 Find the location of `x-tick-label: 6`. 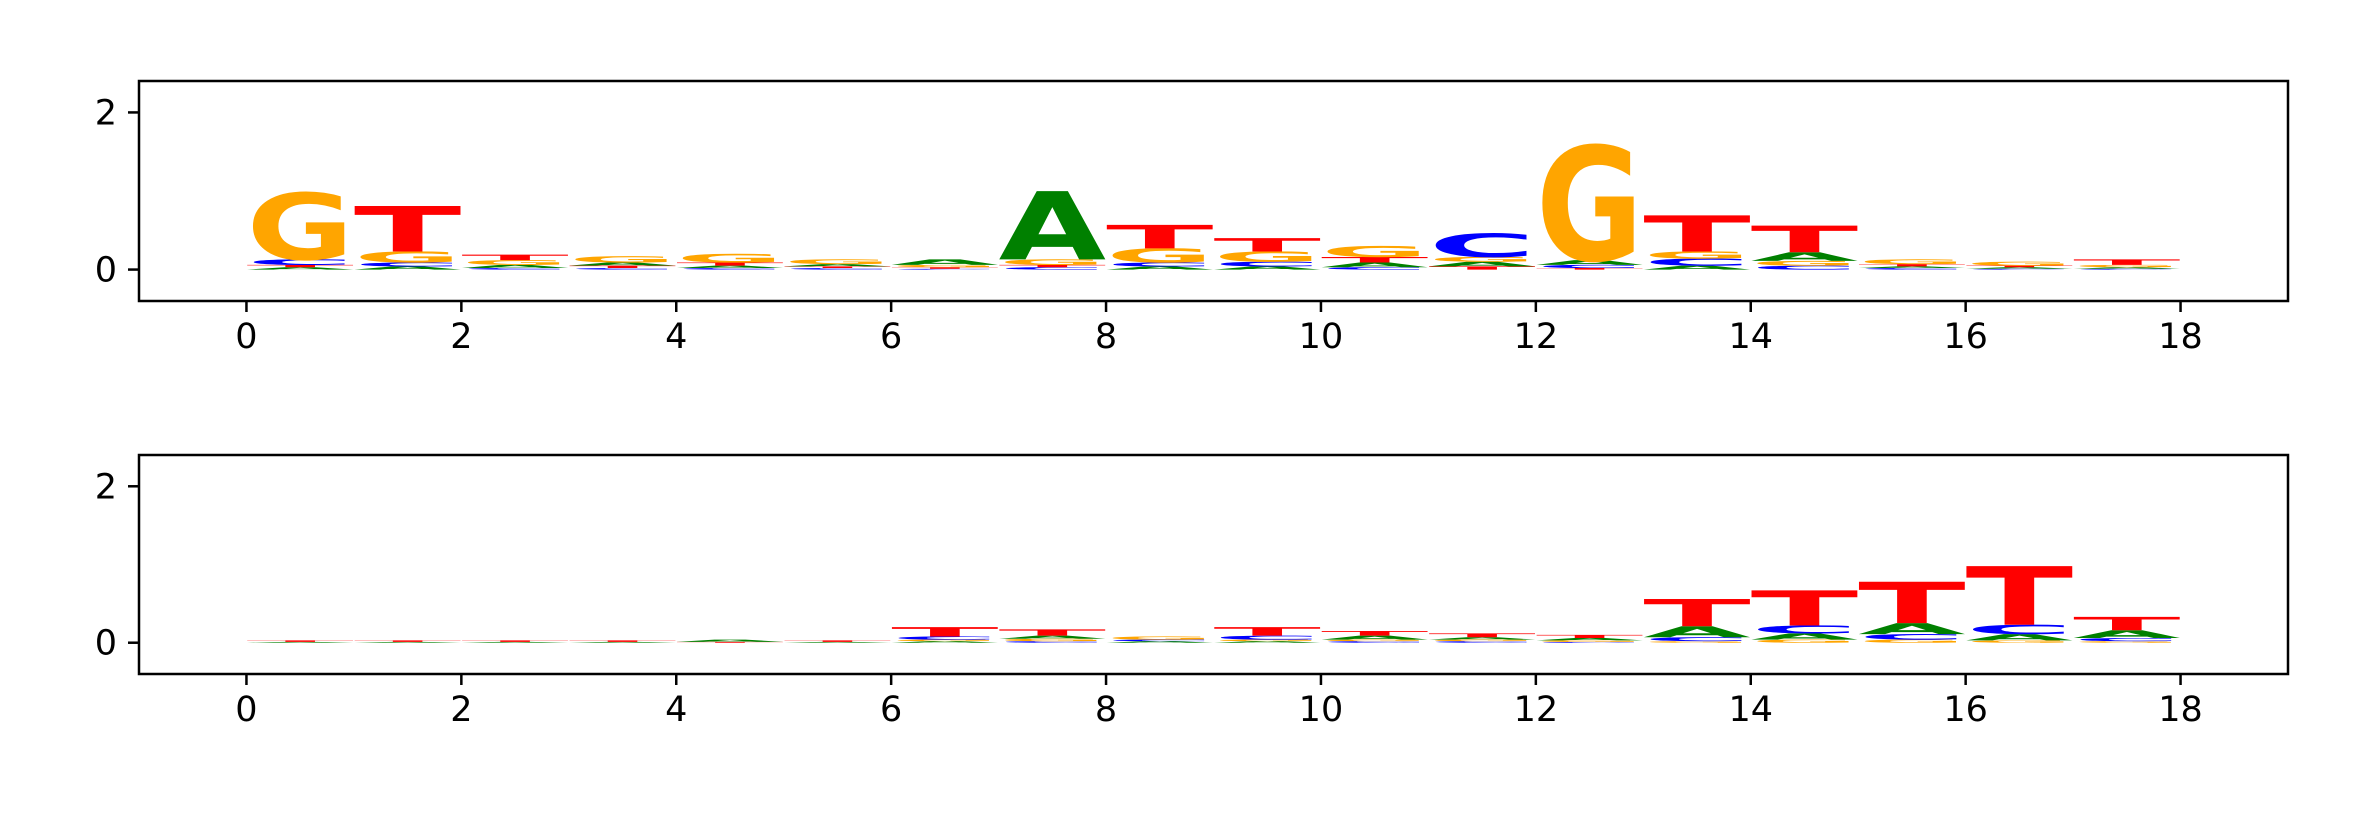

x-tick-label: 6 is located at coordinates (891, 337).